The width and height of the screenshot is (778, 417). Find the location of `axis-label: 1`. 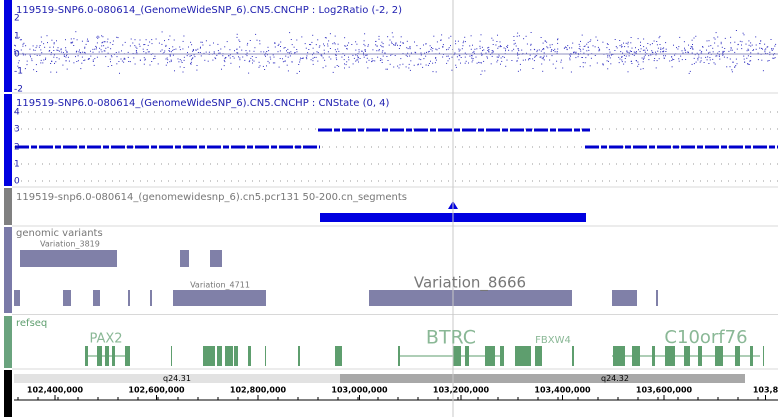

axis-label: 1 is located at coordinates (17, 165).